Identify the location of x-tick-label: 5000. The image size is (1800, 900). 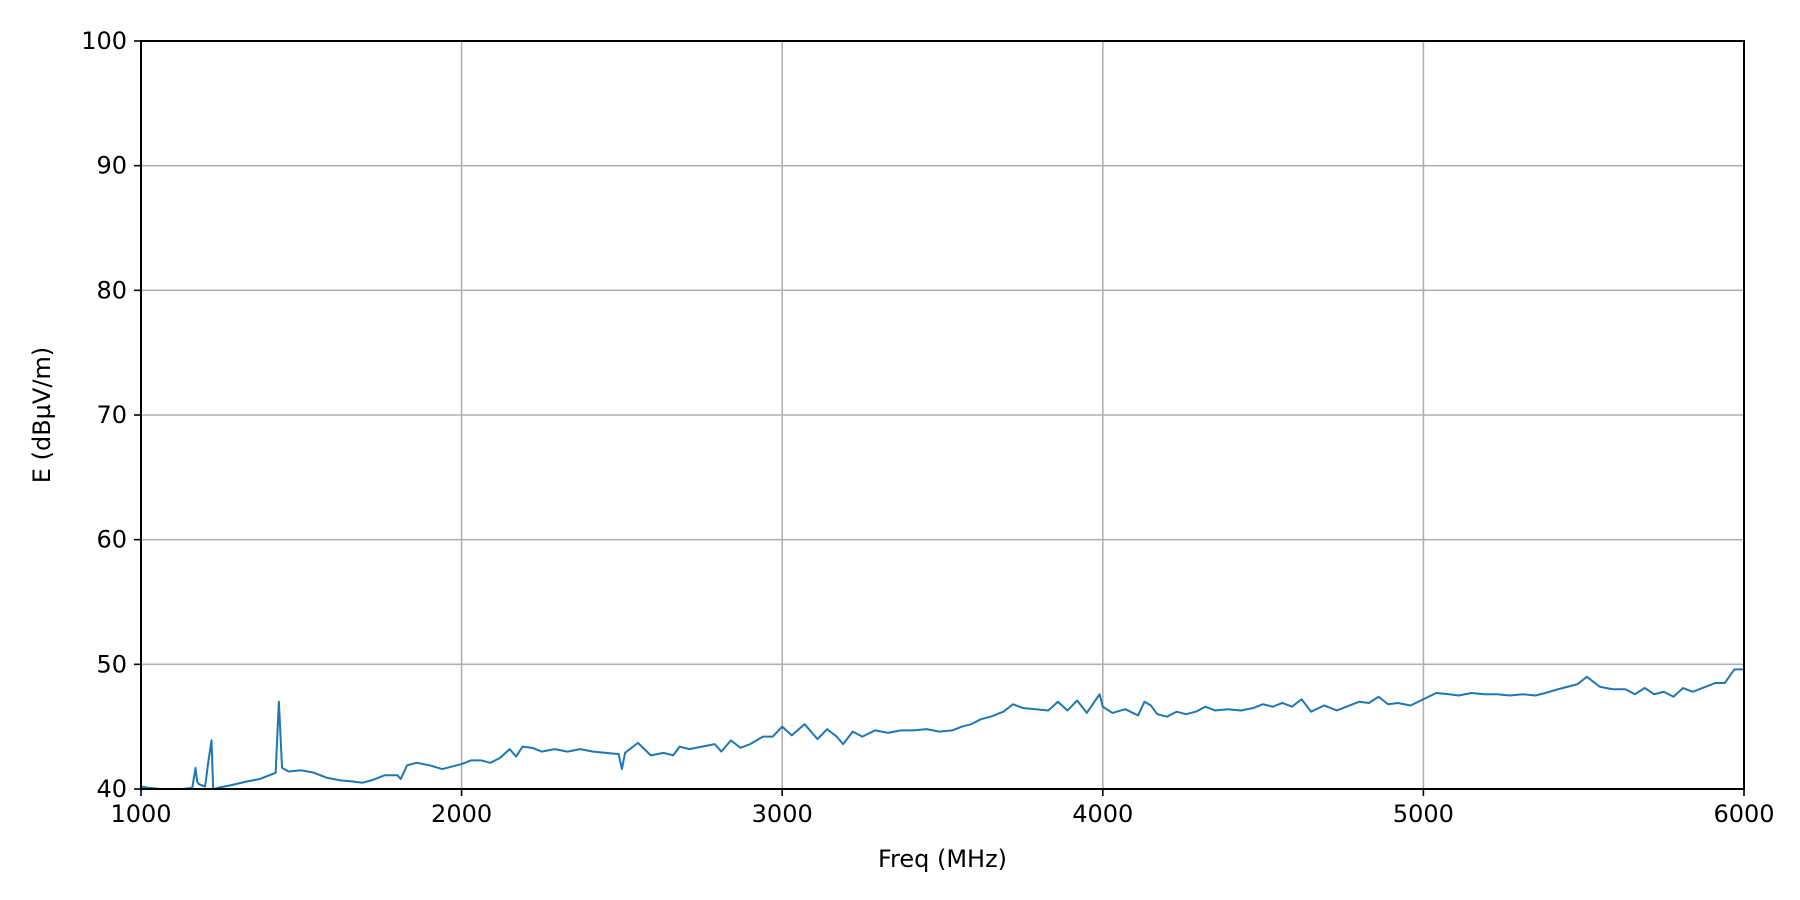
(1423, 814).